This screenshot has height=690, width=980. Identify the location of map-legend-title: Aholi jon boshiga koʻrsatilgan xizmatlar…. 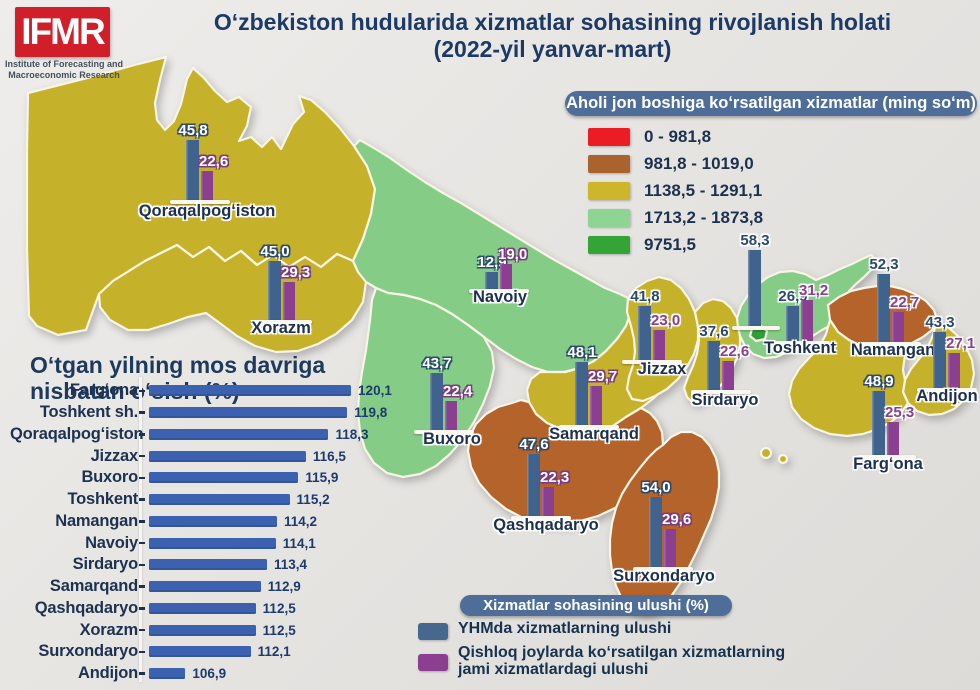
(771, 103).